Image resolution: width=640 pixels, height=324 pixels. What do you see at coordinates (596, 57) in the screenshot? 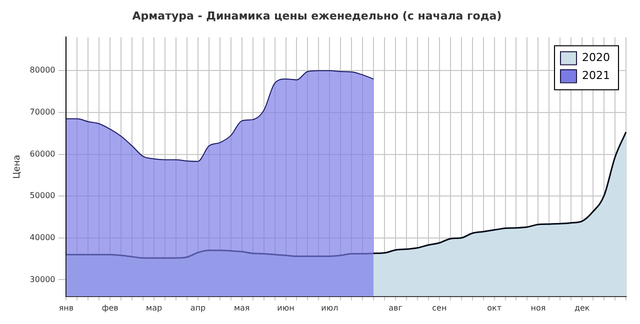
I see `legend-label: 2020` at bounding box center [596, 57].